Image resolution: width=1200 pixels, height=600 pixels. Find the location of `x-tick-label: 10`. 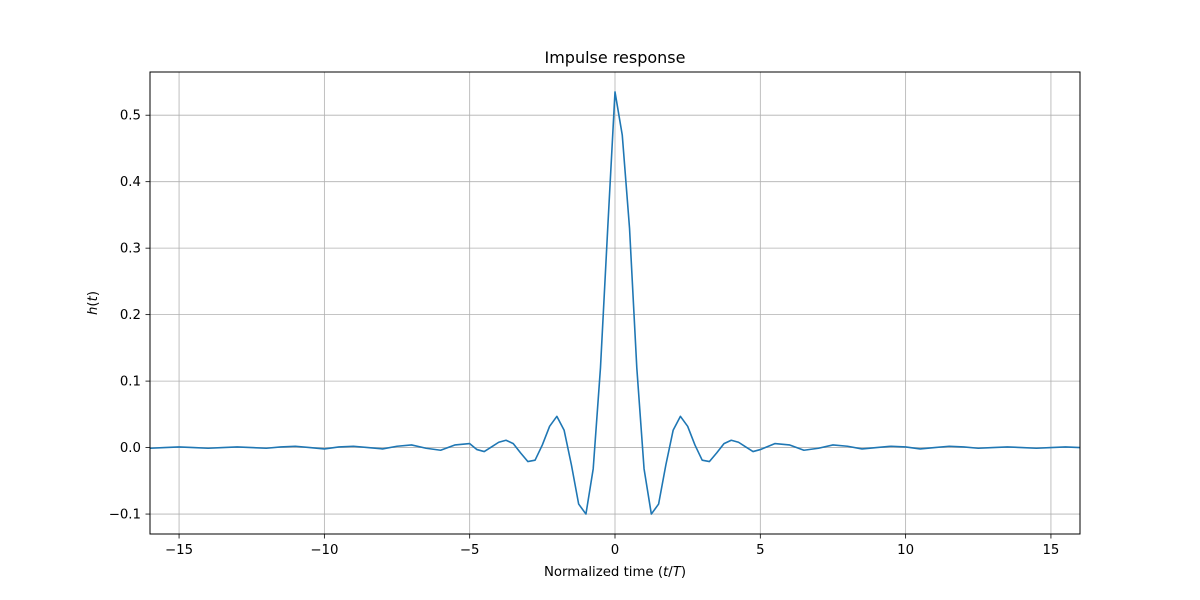

x-tick-label: 10 is located at coordinates (905, 550).